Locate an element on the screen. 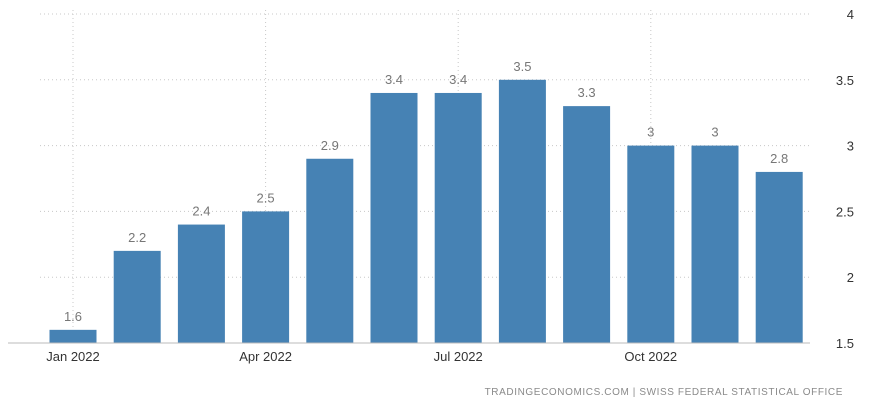 The height and width of the screenshot is (409, 870). y-tick-label: 4 is located at coordinates (850, 14).